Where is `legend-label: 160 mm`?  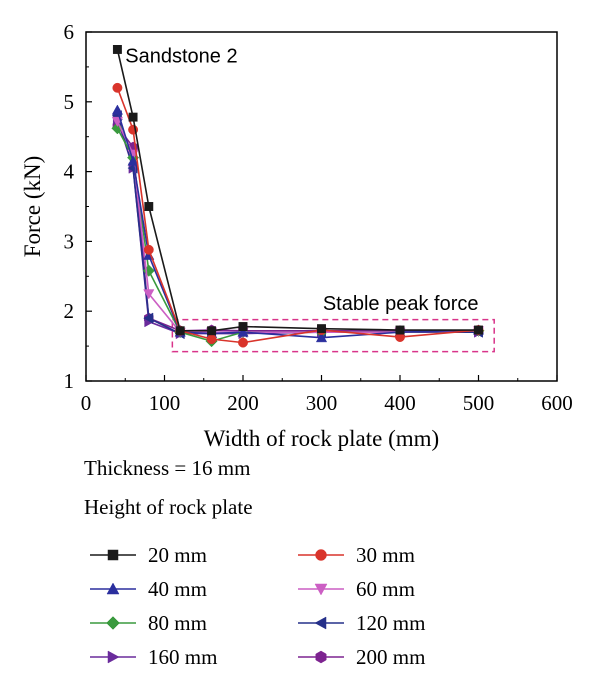 legend-label: 160 mm is located at coordinates (182, 657).